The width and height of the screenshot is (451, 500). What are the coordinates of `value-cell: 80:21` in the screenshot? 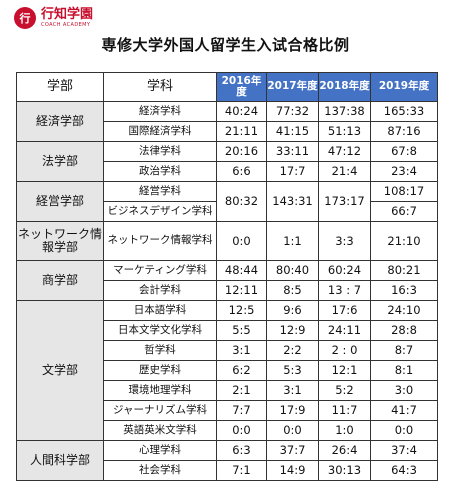 It's located at (404, 270).